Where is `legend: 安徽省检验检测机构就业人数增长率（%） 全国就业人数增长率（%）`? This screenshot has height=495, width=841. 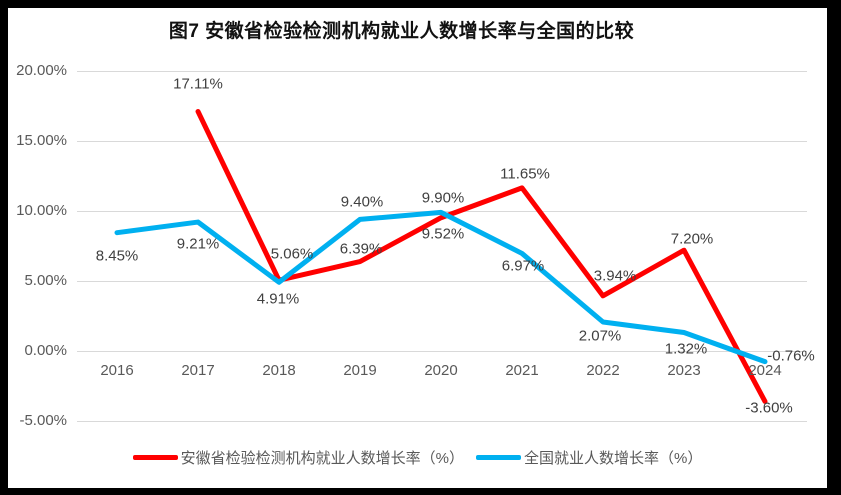 legend: 安徽省检验检测机构就业人数增长率（%） 全国就业人数增长率（%） is located at coordinates (417, 457).